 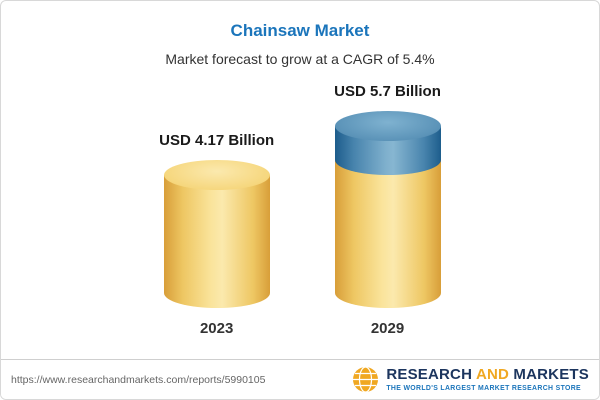 What do you see at coordinates (387, 91) in the screenshot?
I see `value-label-2029: USD 5.7 Billion` at bounding box center [387, 91].